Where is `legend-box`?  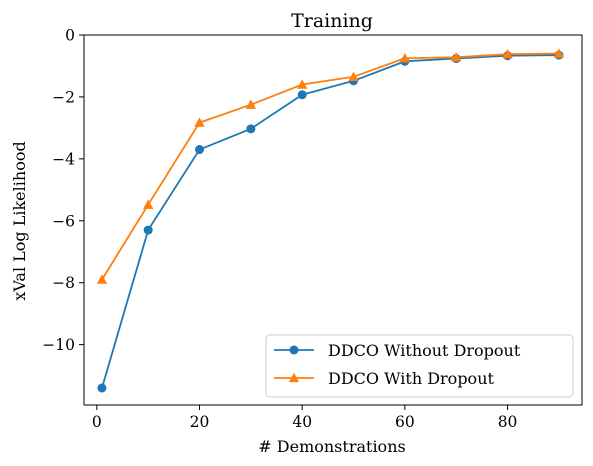 legend-box is located at coordinates (419, 366).